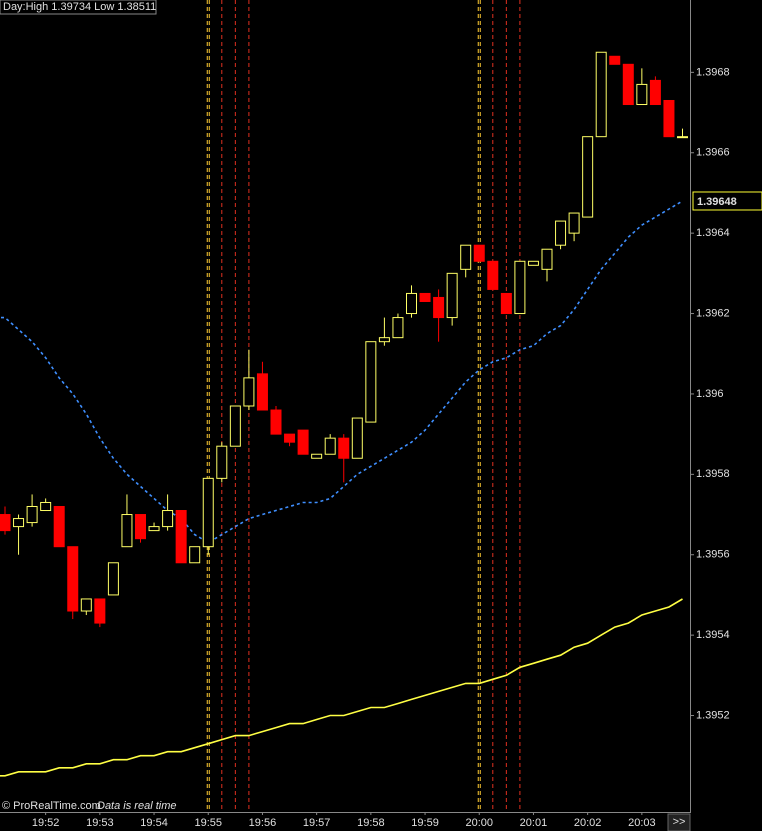  I want to click on last-value-box, so click(727, 201).